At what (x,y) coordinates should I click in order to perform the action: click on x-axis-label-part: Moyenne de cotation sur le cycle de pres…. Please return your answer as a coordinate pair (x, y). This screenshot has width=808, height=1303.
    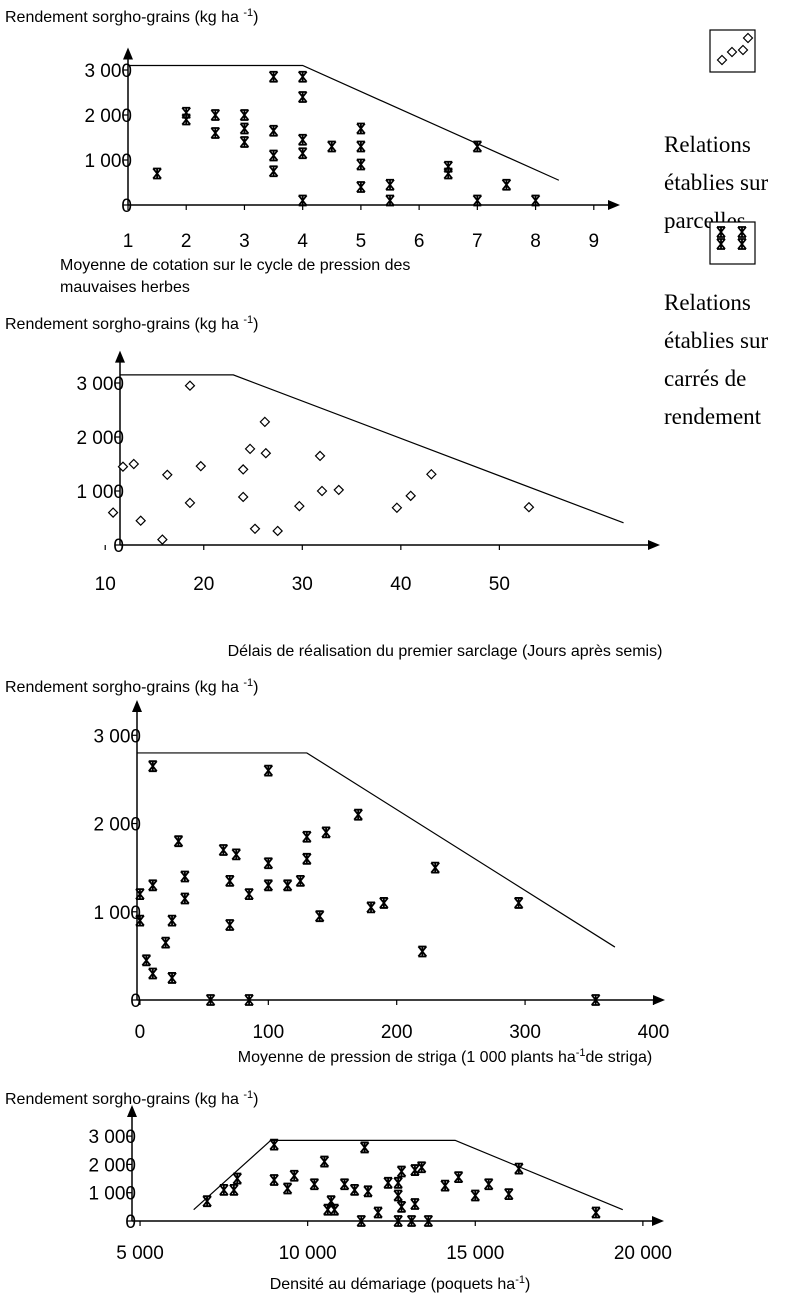
    Looking at the image, I should click on (235, 265).